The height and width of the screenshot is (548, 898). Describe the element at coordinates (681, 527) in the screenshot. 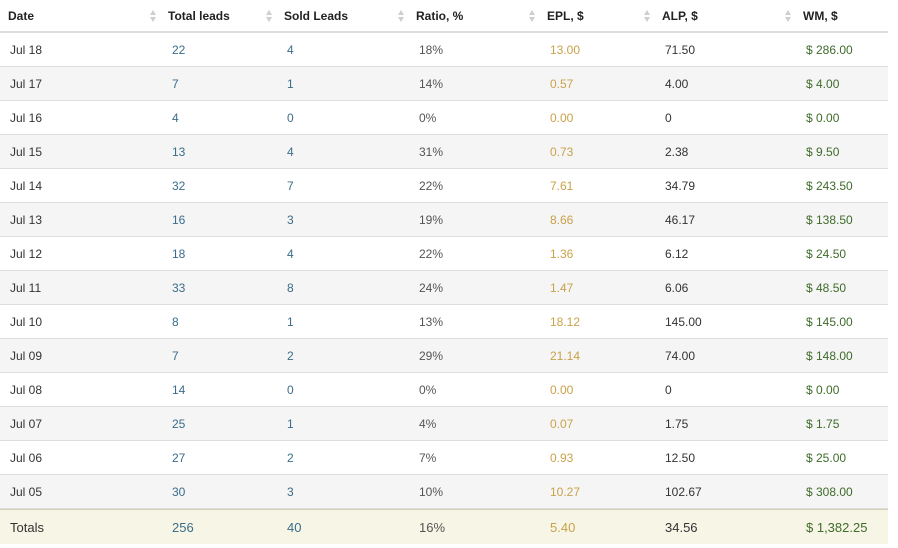

I see `totals-alp: 34.56` at that location.